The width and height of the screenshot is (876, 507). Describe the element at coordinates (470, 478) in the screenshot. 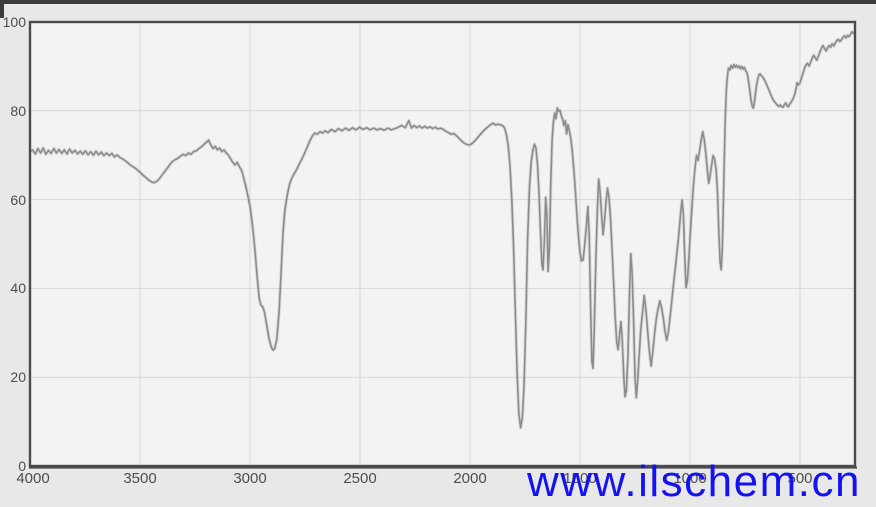

I see `x-tick-label: 2000` at that location.